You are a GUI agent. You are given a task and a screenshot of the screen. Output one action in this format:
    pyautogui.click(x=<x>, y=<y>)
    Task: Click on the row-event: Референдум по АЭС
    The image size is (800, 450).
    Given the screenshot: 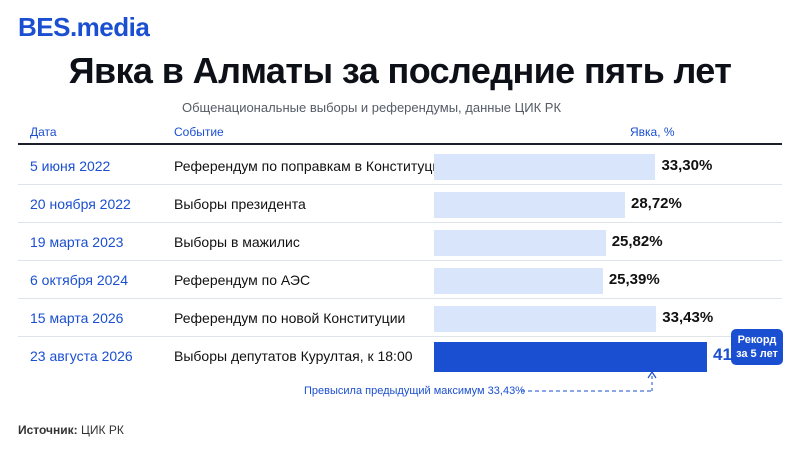 What is the action you would take?
    pyautogui.click(x=242, y=280)
    